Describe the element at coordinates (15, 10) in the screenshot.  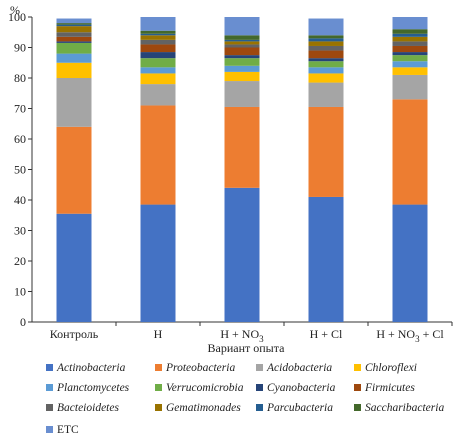
I see `y-axis-label: %` at that location.